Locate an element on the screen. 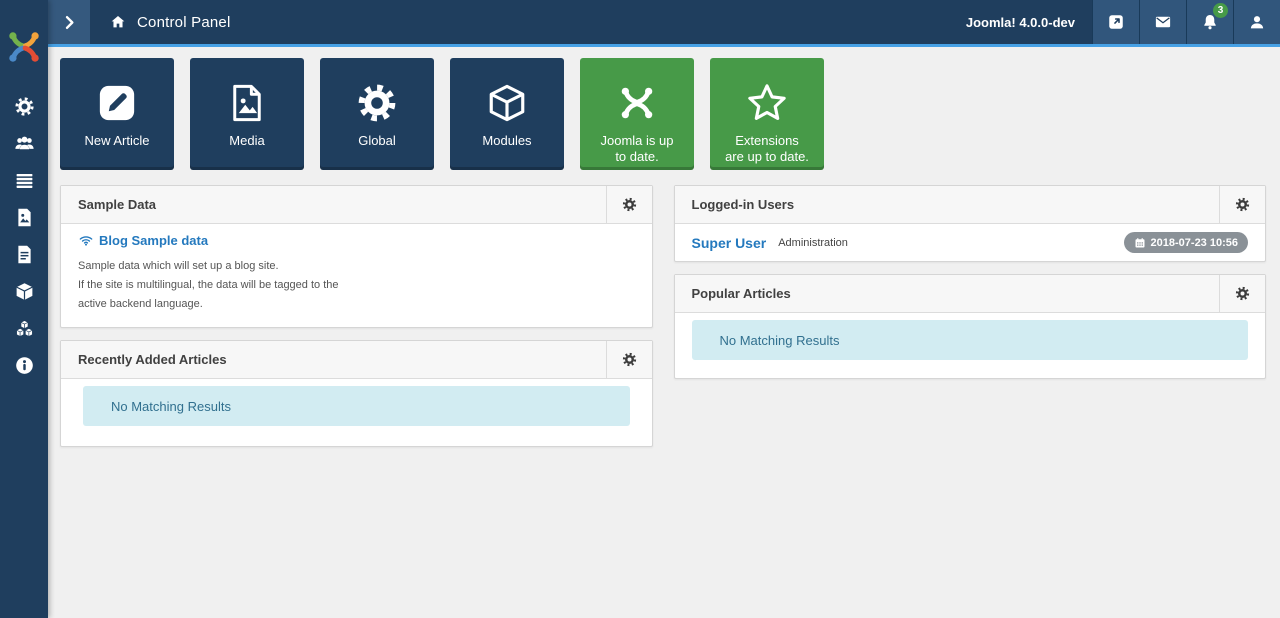 The image size is (1280, 618). sidebar is located at coordinates (24, 309).